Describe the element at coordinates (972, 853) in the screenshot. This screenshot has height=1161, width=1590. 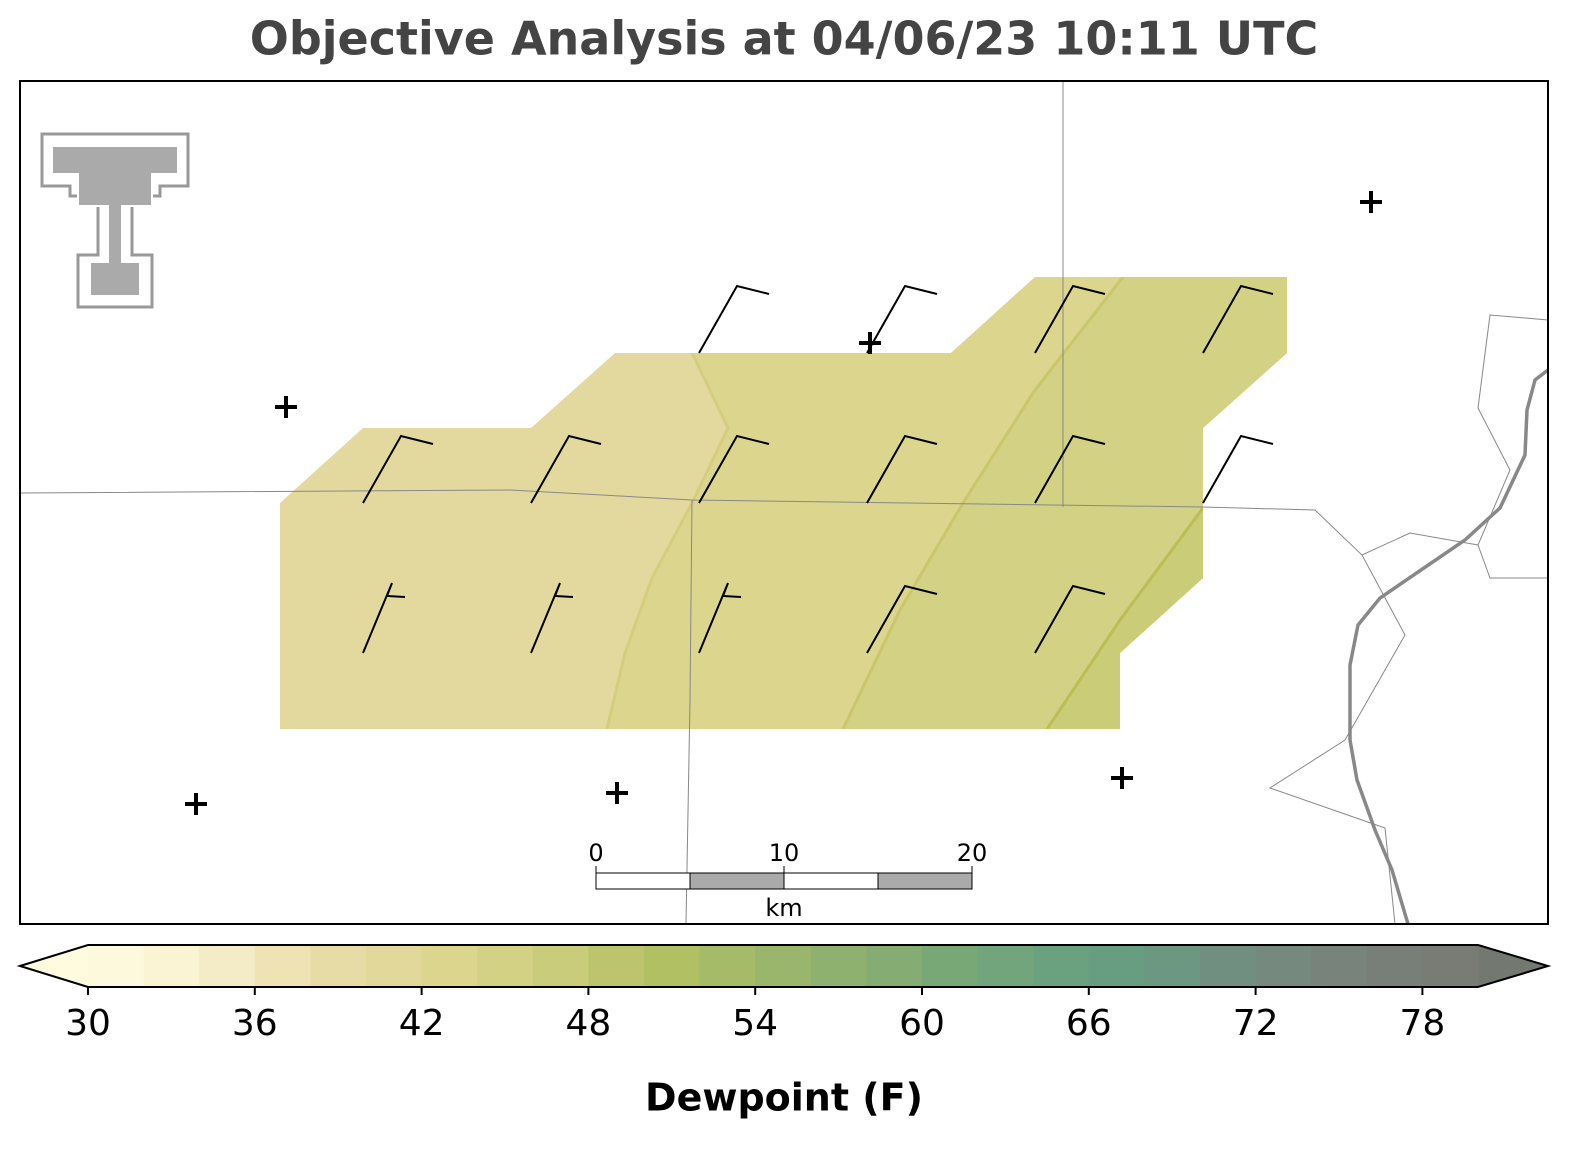
I see `scale-tick-label: 20` at that location.